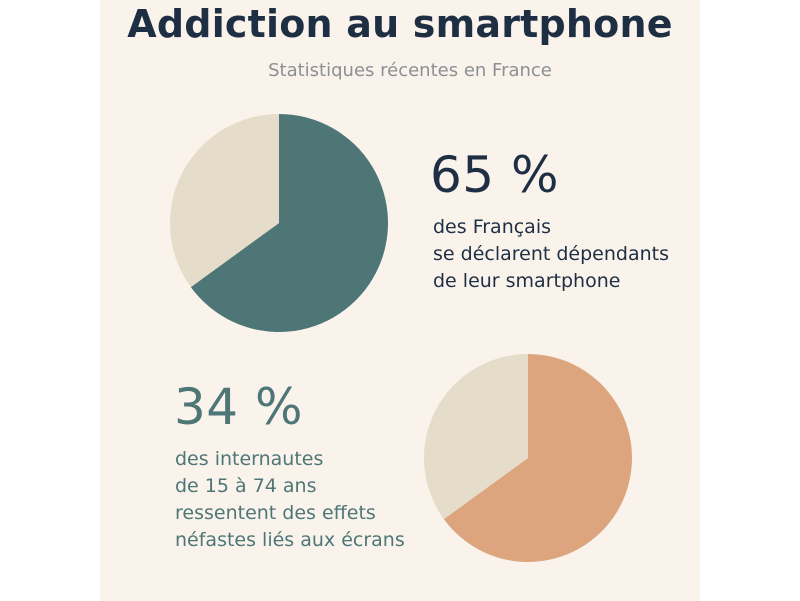 Image resolution: width=800 pixels, height=601 pixels. Describe the element at coordinates (249, 459) in the screenshot. I see `stat-description-line: des internautes` at that location.